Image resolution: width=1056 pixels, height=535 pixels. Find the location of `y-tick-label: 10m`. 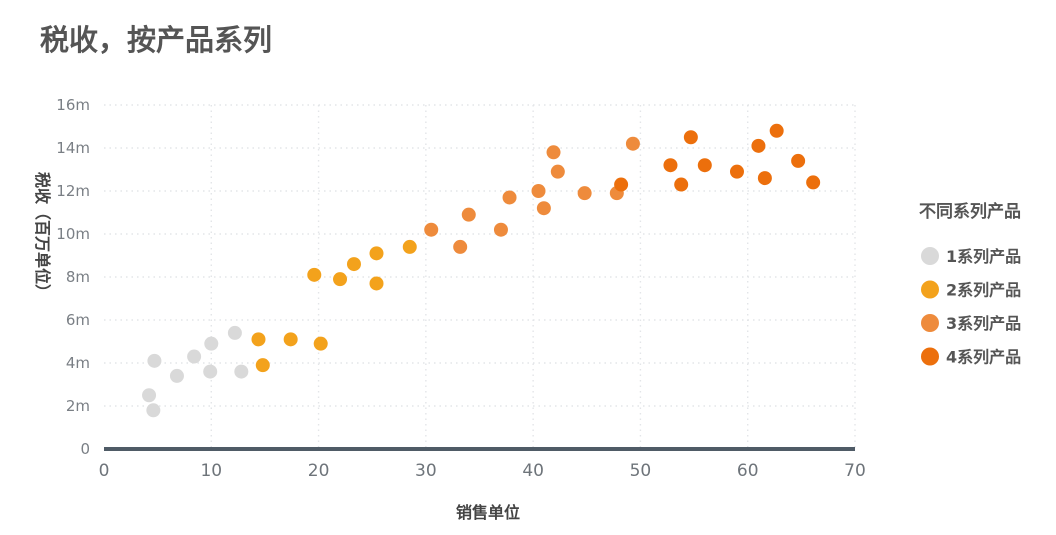

y-tick-label: 10m is located at coordinates (73, 234).